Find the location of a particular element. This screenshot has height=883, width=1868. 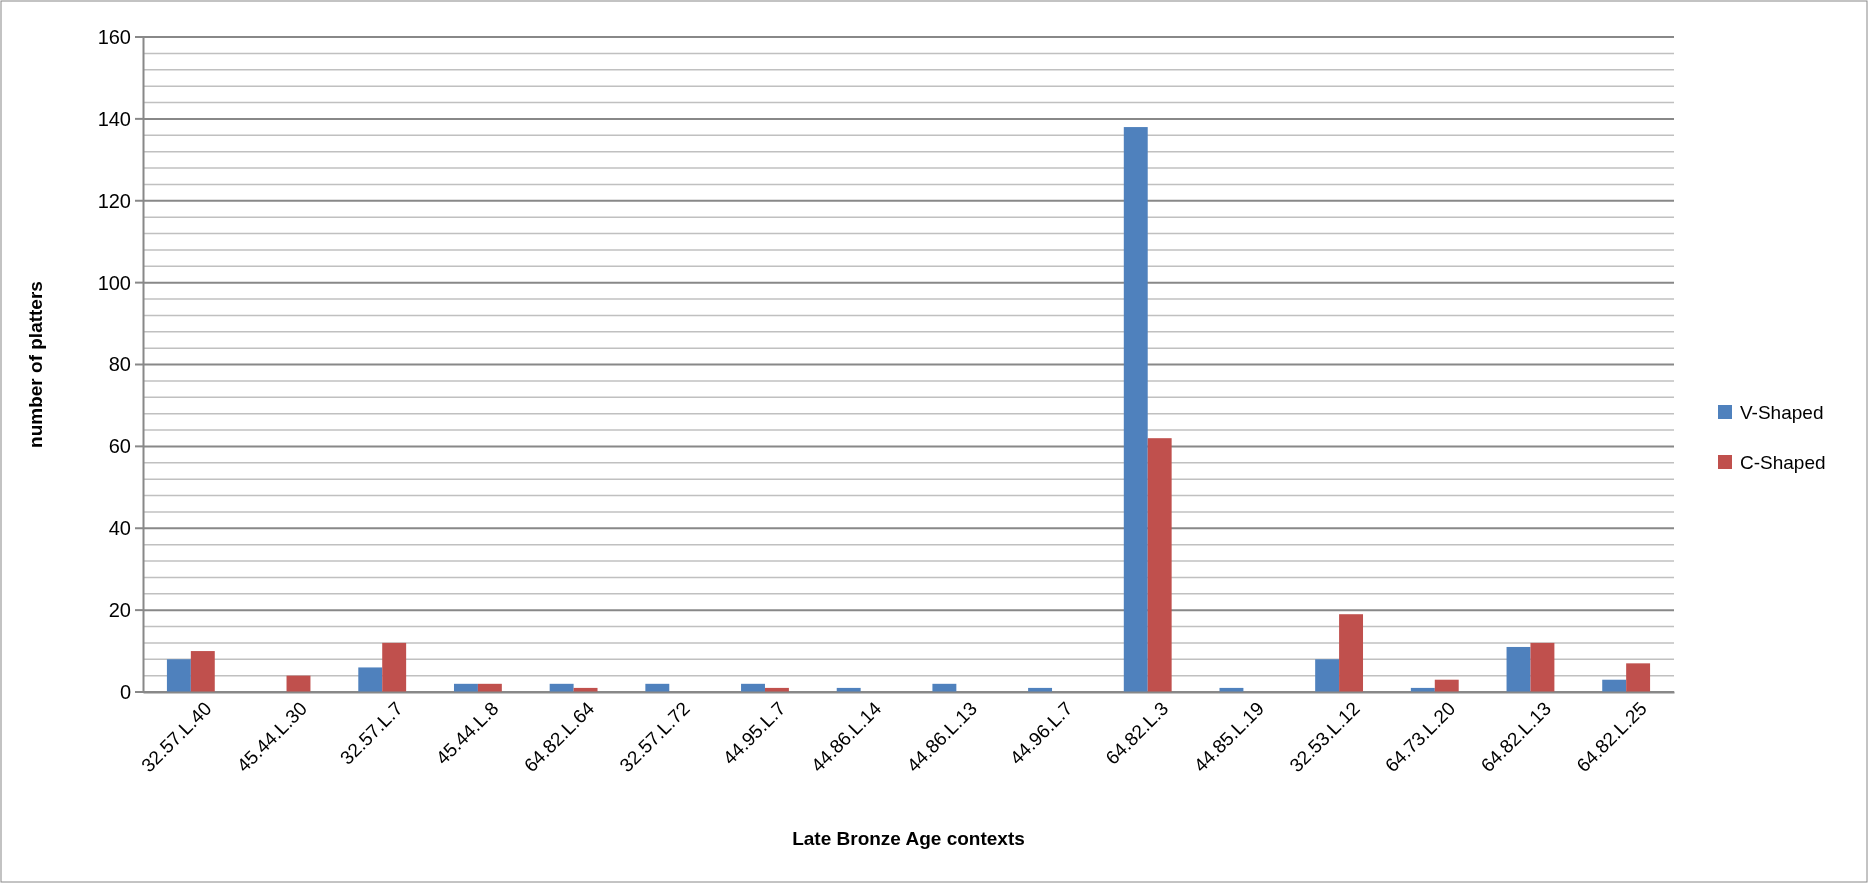

y-tick-label: 20 is located at coordinates (119, 610).